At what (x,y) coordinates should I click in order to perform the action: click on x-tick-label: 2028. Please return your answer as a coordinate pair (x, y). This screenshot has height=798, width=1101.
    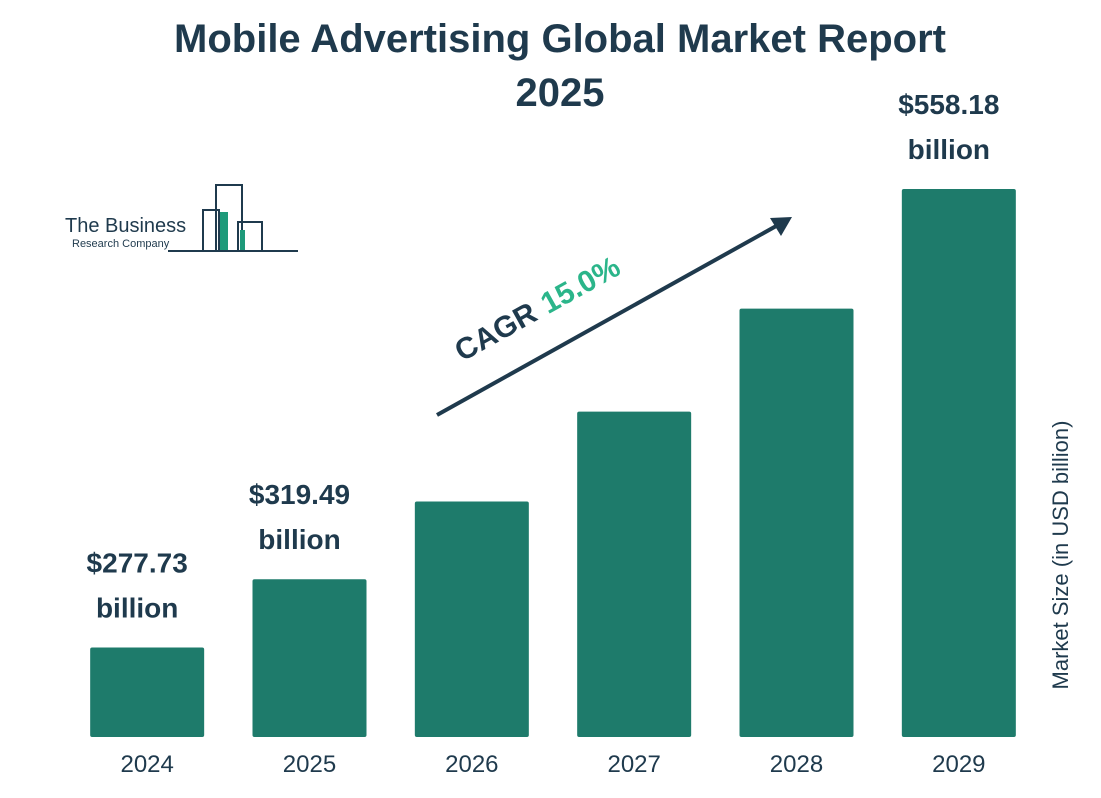
    Looking at the image, I should click on (796, 764).